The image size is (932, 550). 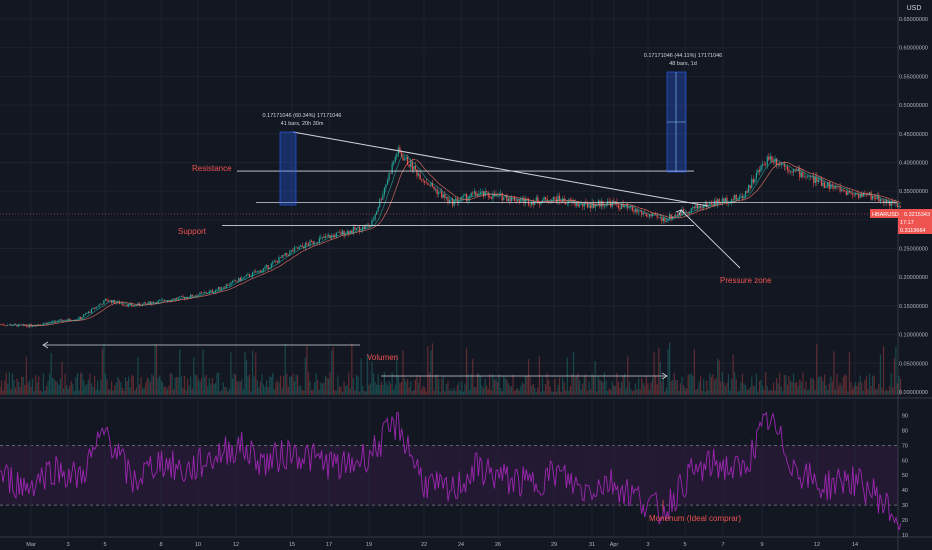 What do you see at coordinates (913, 77) in the screenshot?
I see `price-tick-label: 0.55000000` at bounding box center [913, 77].